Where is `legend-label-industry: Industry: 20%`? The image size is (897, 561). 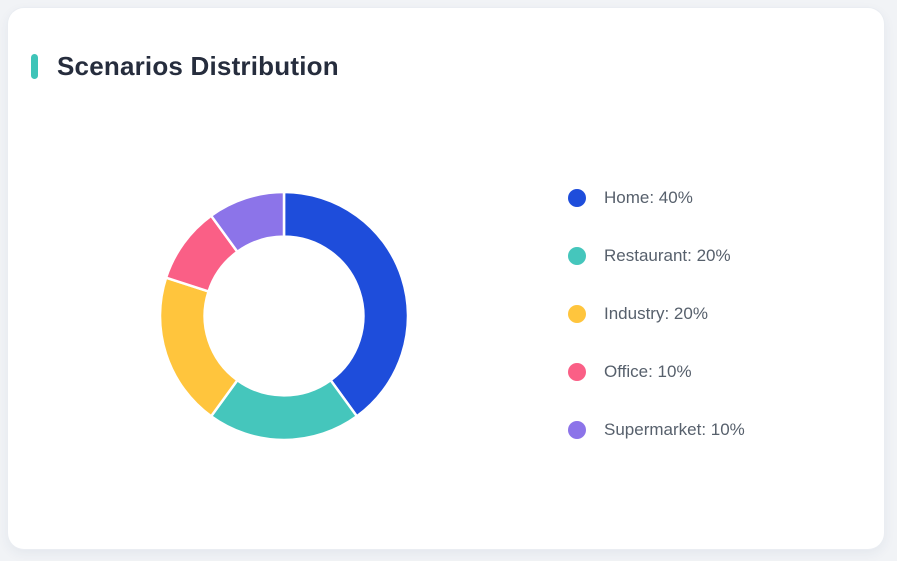 legend-label-industry: Industry: 20% is located at coordinates (656, 313).